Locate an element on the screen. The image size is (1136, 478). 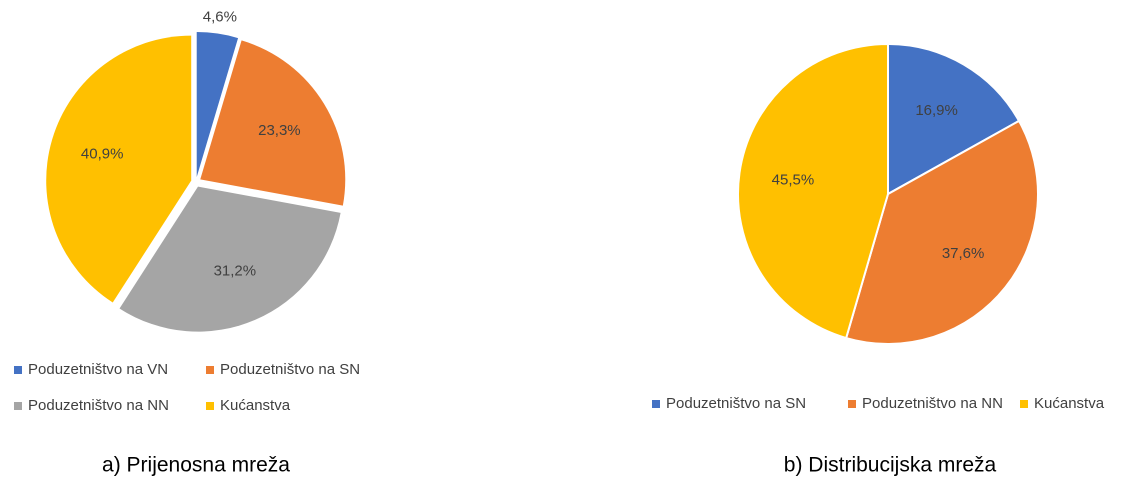
legend-label: Poduzetništvo na VN is located at coordinates (98, 369).